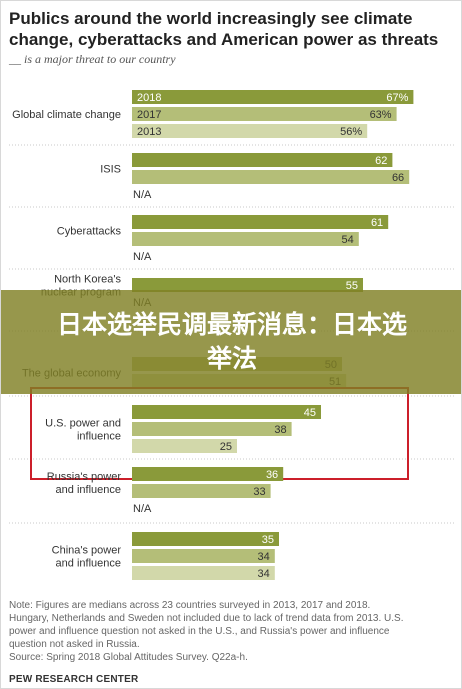 The image size is (462, 689). Describe the element at coordinates (92, 59) in the screenshot. I see `chart-subtitle: __ is a major threat to our country` at that location.